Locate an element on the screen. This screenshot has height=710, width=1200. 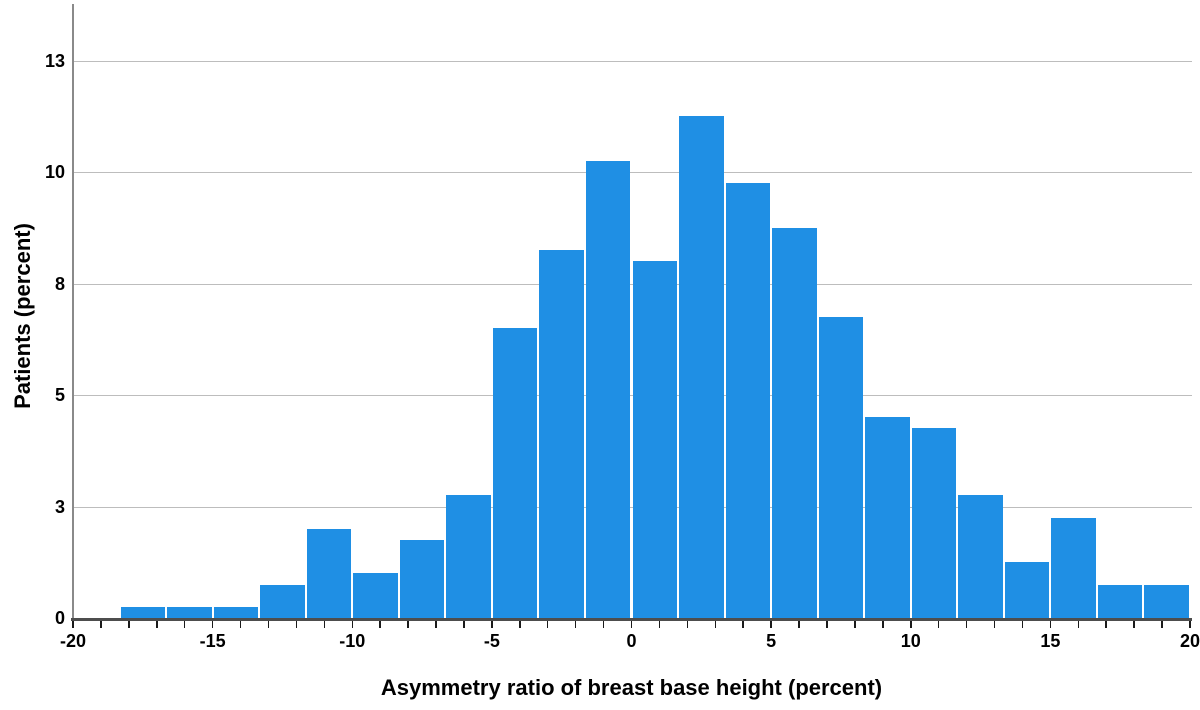
y-tick-label: 10 is located at coordinates (54, 172).